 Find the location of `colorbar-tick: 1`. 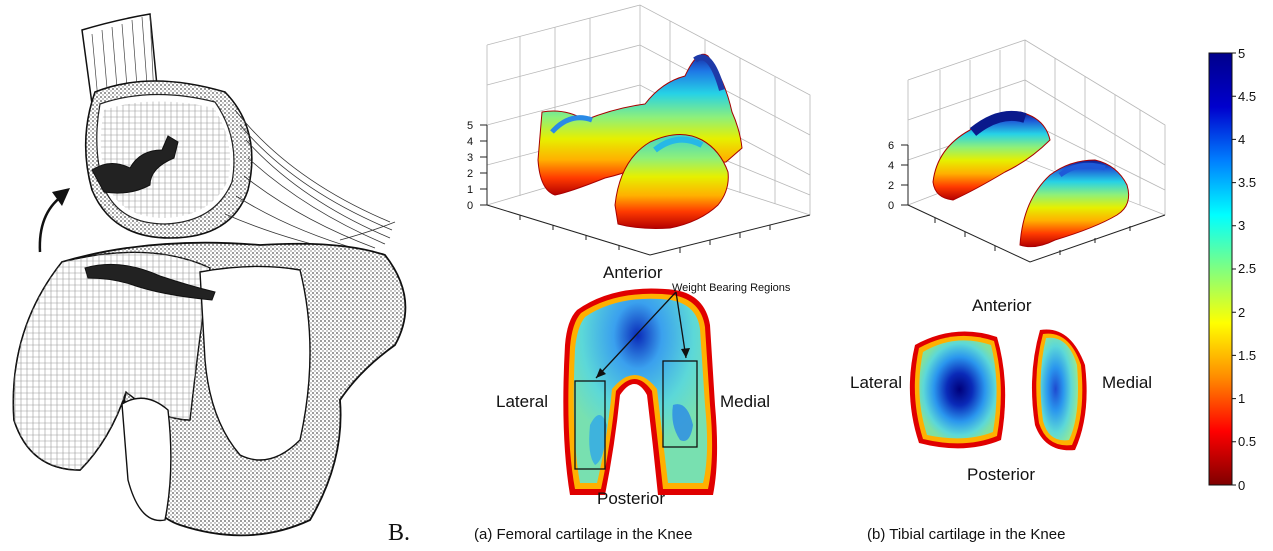

colorbar-tick: 1 is located at coordinates (1241, 398).